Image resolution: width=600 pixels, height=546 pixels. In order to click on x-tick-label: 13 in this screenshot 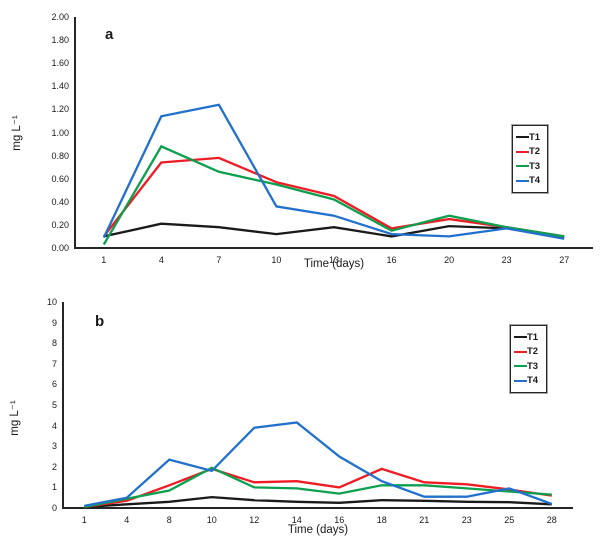, I will do `click(333, 260)`.